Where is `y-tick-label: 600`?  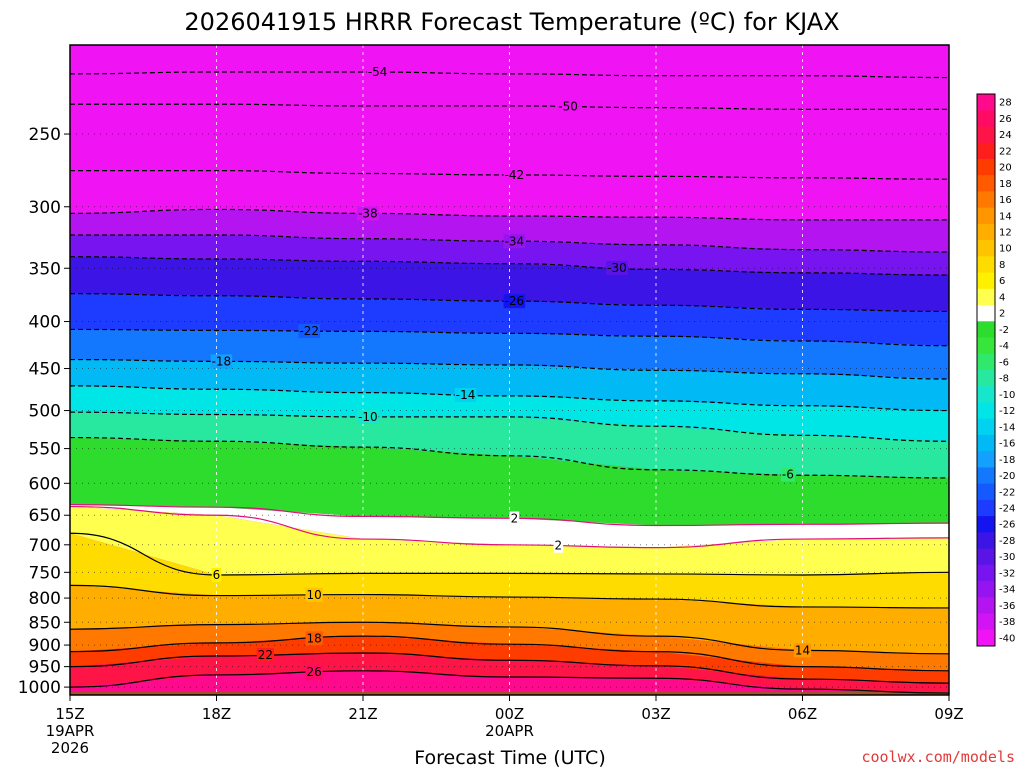
y-tick-label: 600 is located at coordinates (45, 484).